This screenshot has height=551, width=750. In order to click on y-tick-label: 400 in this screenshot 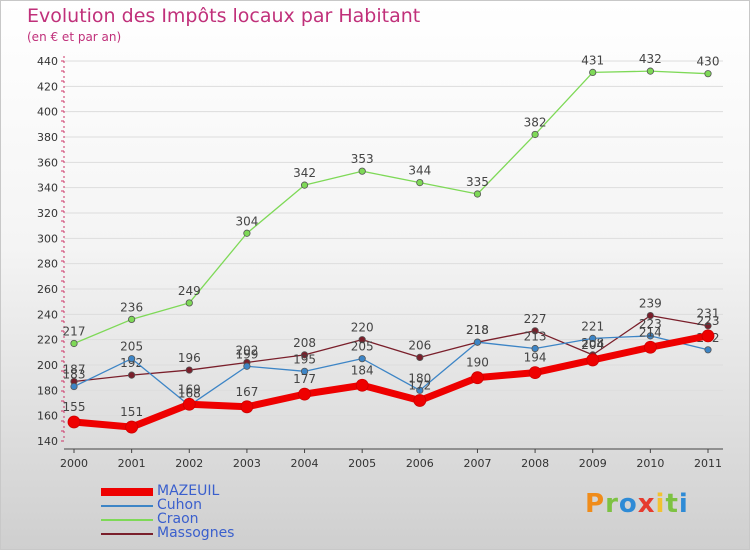, I will do `click(47, 112)`.